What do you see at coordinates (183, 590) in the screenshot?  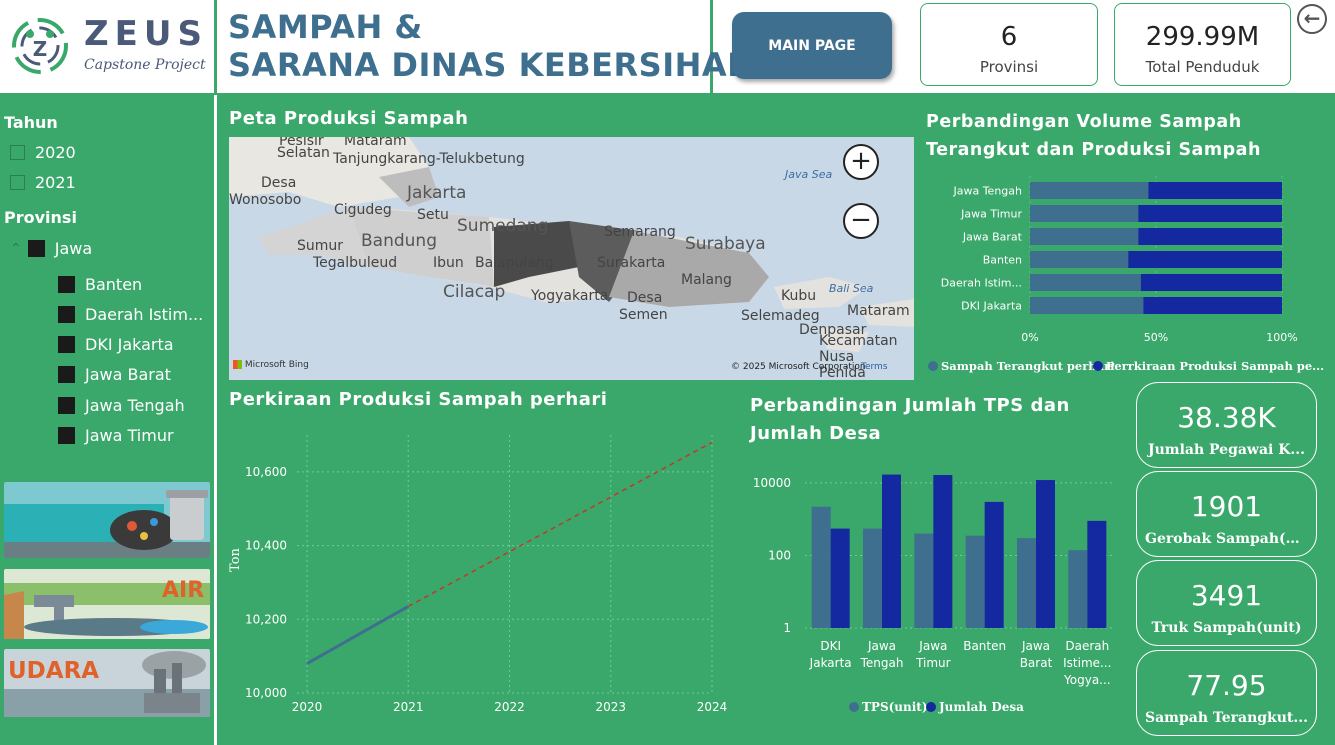 I see `banner-air-label: AIR` at bounding box center [183, 590].